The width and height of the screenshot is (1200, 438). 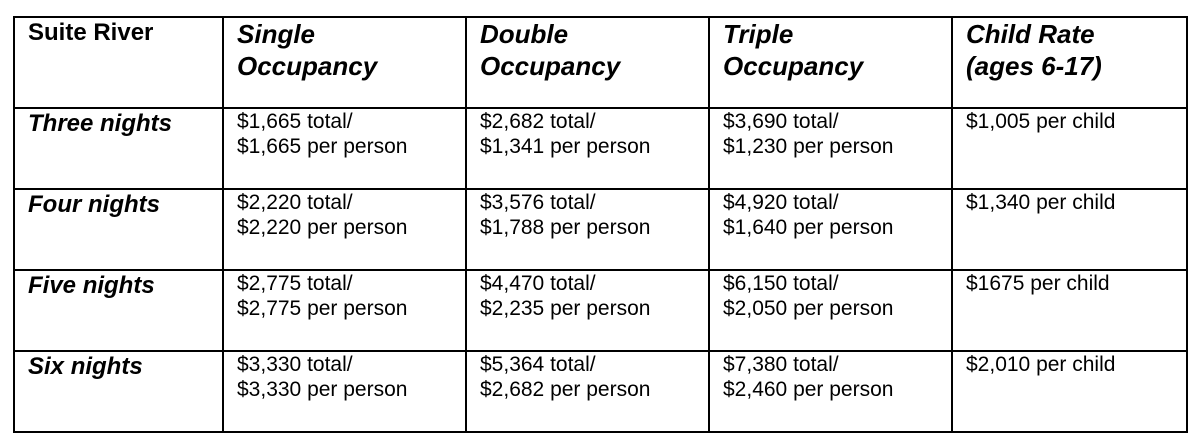 I want to click on child-price: $1,005 per child, so click(x=1041, y=121).